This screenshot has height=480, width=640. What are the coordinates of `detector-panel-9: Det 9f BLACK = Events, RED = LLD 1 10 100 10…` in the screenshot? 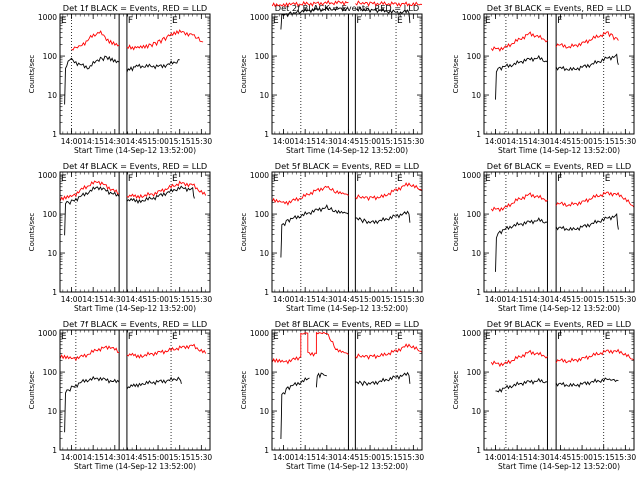 It's located at (544, 395).